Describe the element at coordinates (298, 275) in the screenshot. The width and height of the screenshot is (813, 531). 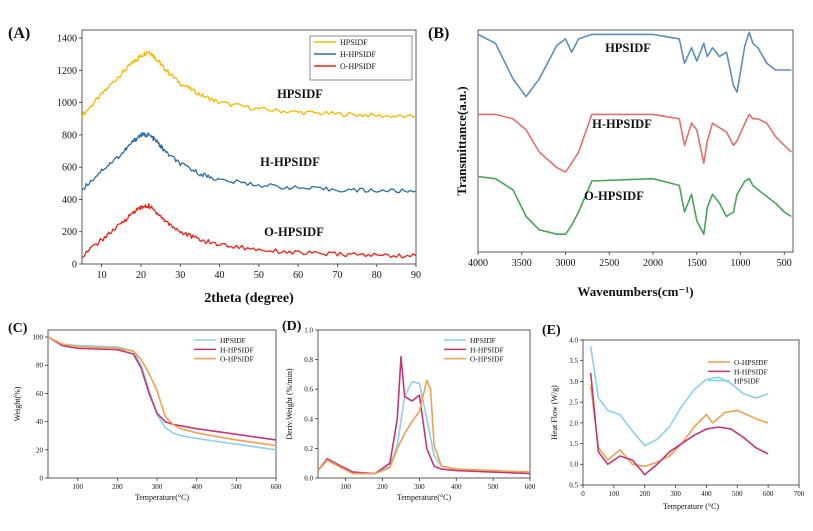
I see `x-tick-label: 60` at that location.